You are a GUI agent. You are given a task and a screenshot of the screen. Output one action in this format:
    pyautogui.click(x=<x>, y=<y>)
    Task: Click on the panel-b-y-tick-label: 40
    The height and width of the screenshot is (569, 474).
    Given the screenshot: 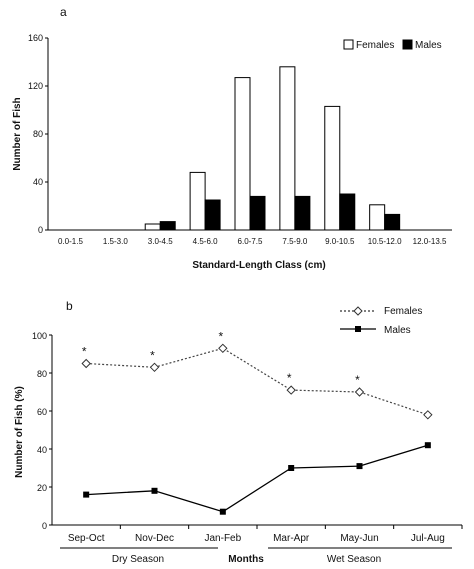 What is the action you would take?
    pyautogui.click(x=42, y=450)
    